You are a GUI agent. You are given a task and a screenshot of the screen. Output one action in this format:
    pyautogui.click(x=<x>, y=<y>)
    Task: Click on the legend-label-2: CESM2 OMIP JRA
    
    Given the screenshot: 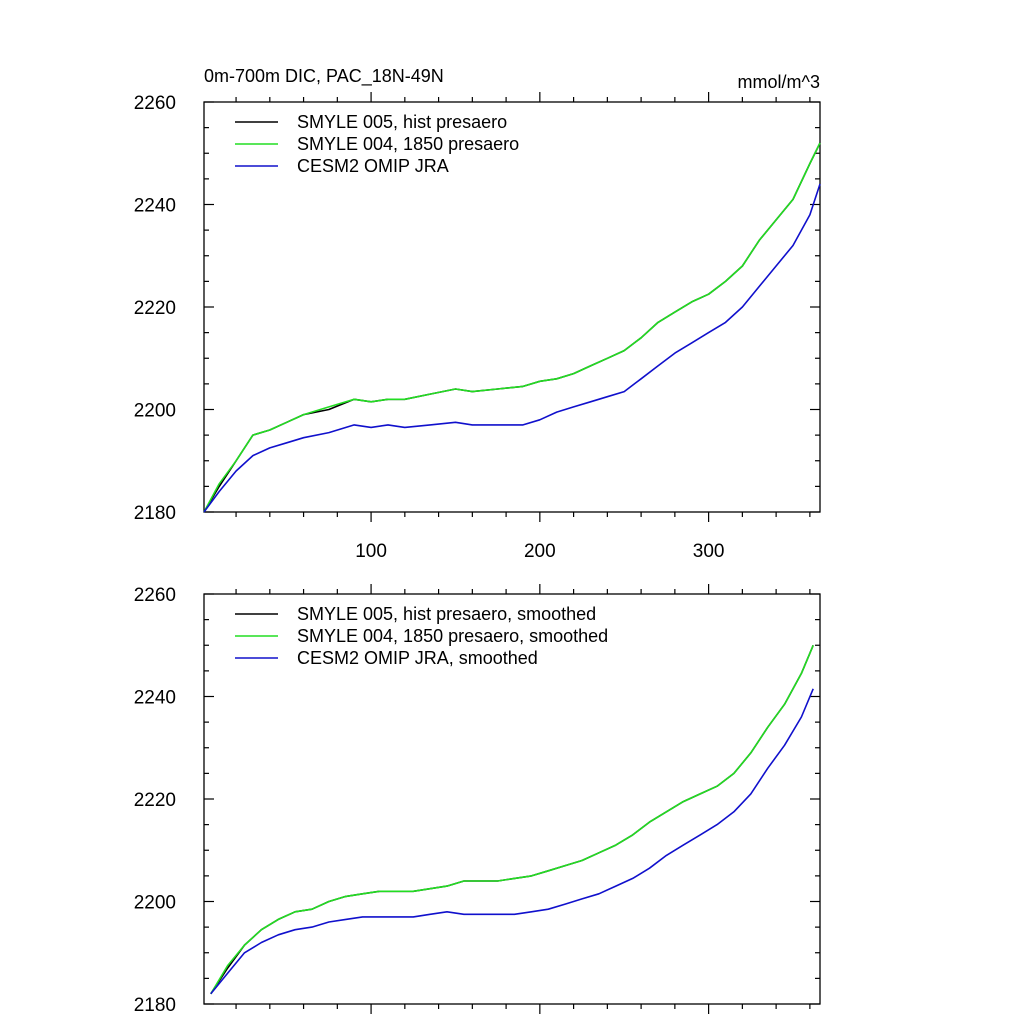 What is the action you would take?
    pyautogui.click(x=373, y=166)
    